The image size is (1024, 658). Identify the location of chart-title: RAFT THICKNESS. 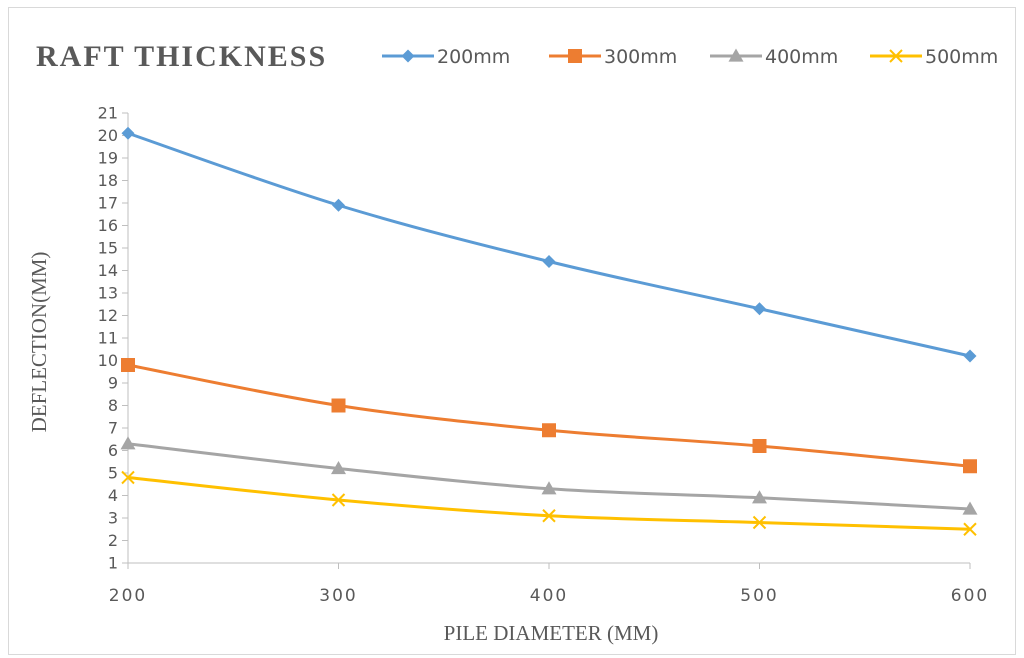
(181, 56).